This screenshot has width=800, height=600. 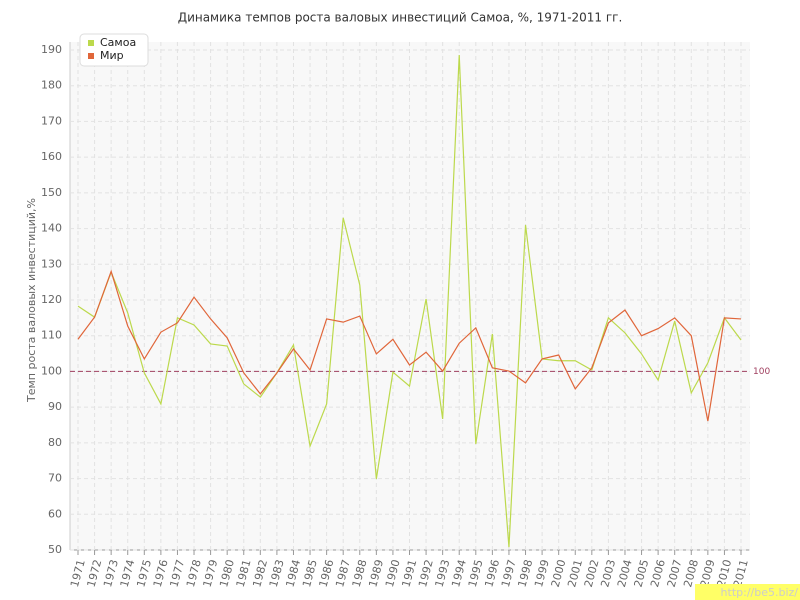 I want to click on y-tick-label: 80, so click(x=55, y=442).